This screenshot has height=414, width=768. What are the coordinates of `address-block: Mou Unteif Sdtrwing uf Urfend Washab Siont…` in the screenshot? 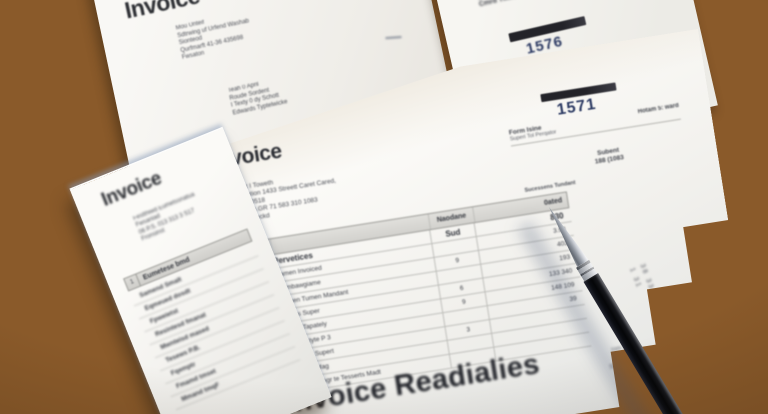 It's located at (214, 36).